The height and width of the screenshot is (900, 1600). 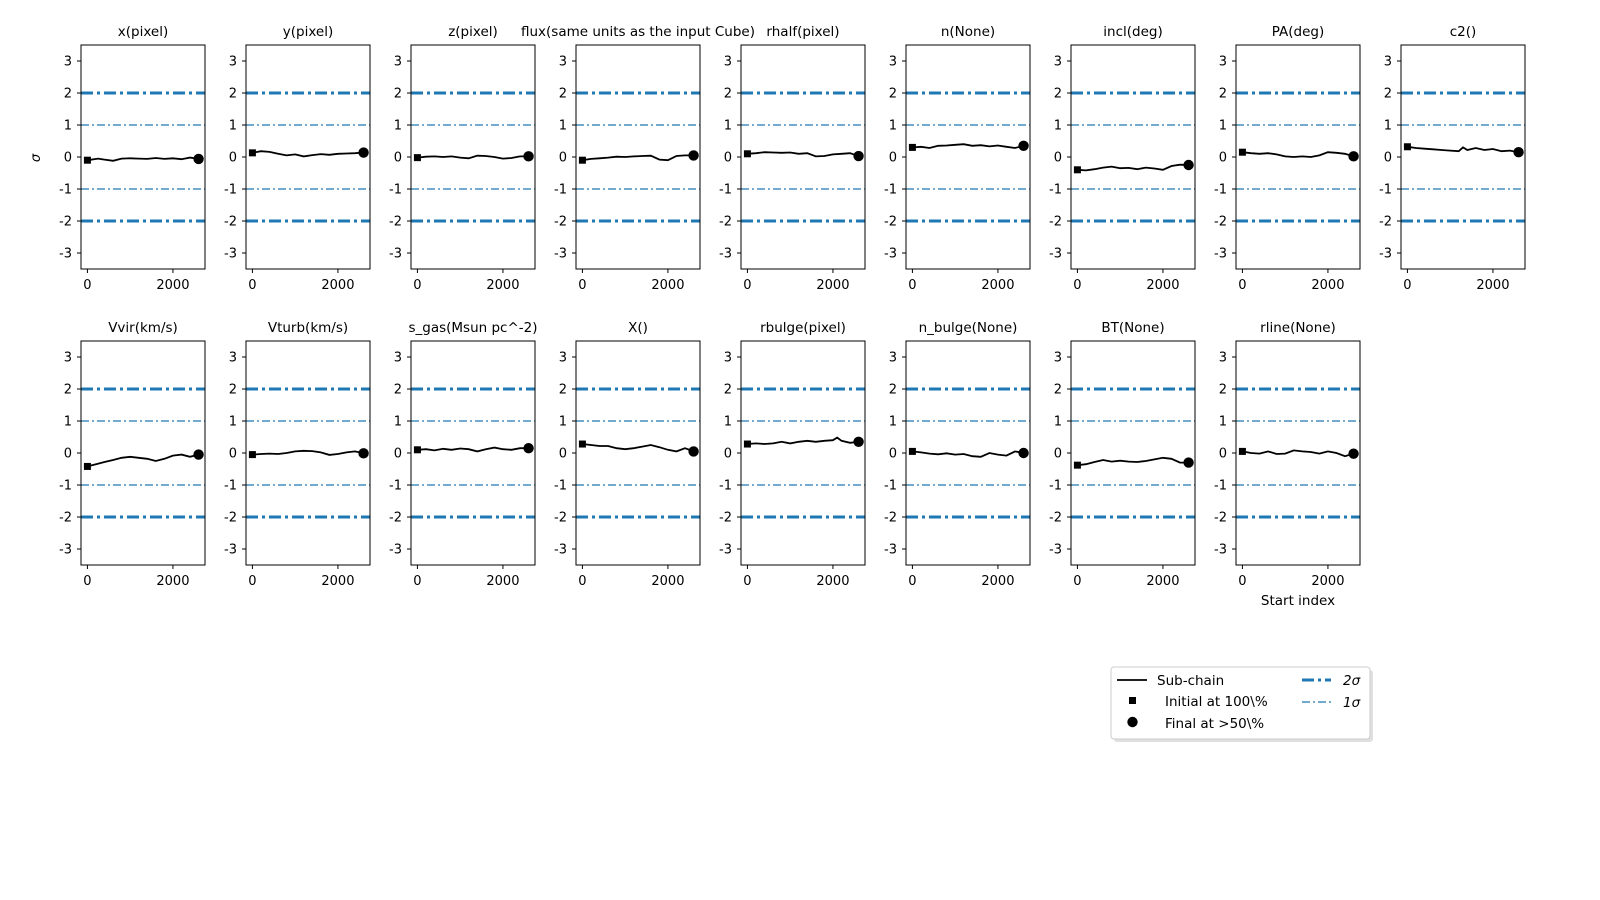 I want to click on subplot-title: flux(same units as the input Cube), so click(x=638, y=32).